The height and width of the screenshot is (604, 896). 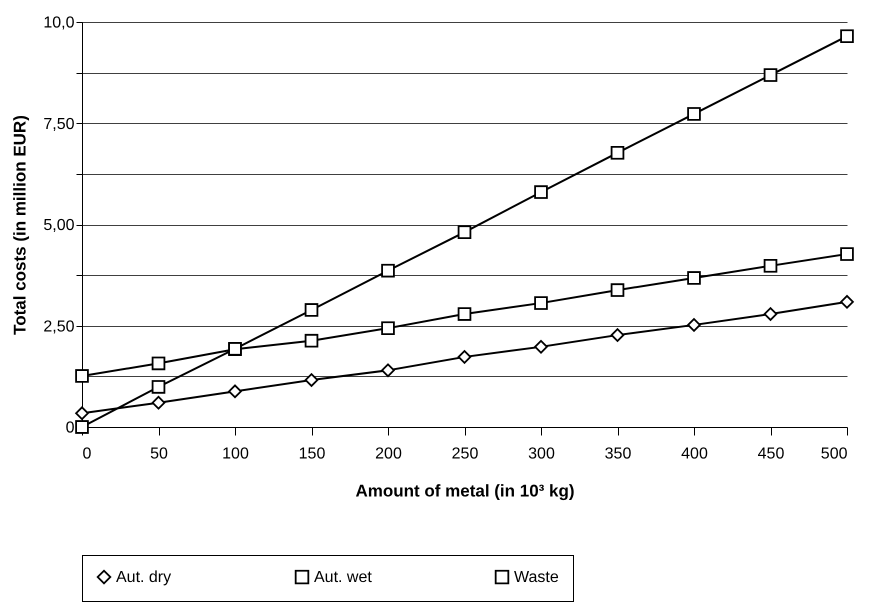 What do you see at coordinates (235, 454) in the screenshot?
I see `x-tick-label: 100` at bounding box center [235, 454].